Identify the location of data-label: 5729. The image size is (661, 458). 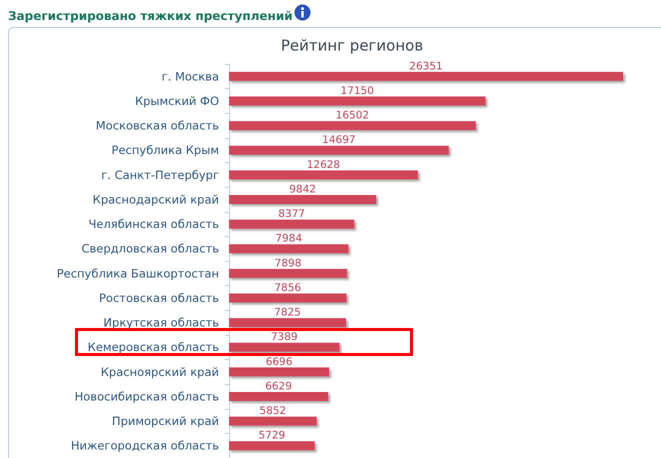
(272, 436).